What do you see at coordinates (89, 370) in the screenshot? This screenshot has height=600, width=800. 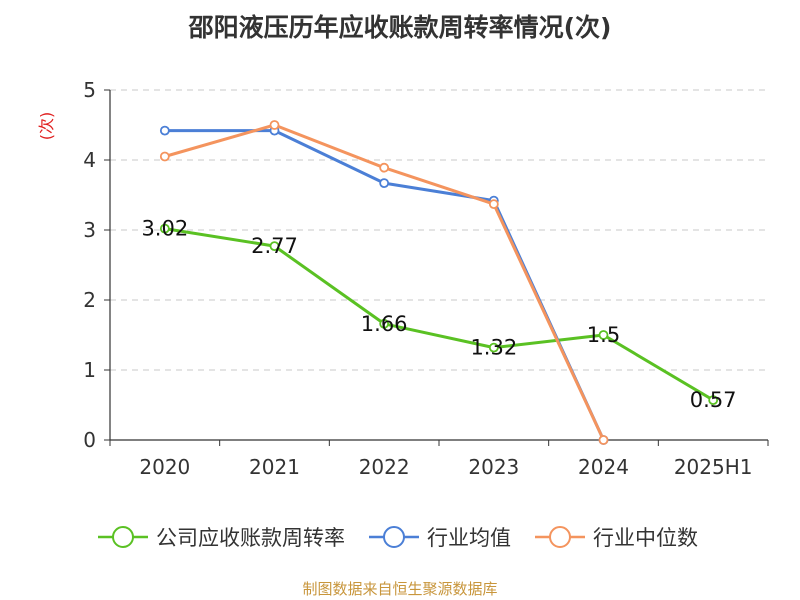 I see `y-tick-label-1: 1` at bounding box center [89, 370].